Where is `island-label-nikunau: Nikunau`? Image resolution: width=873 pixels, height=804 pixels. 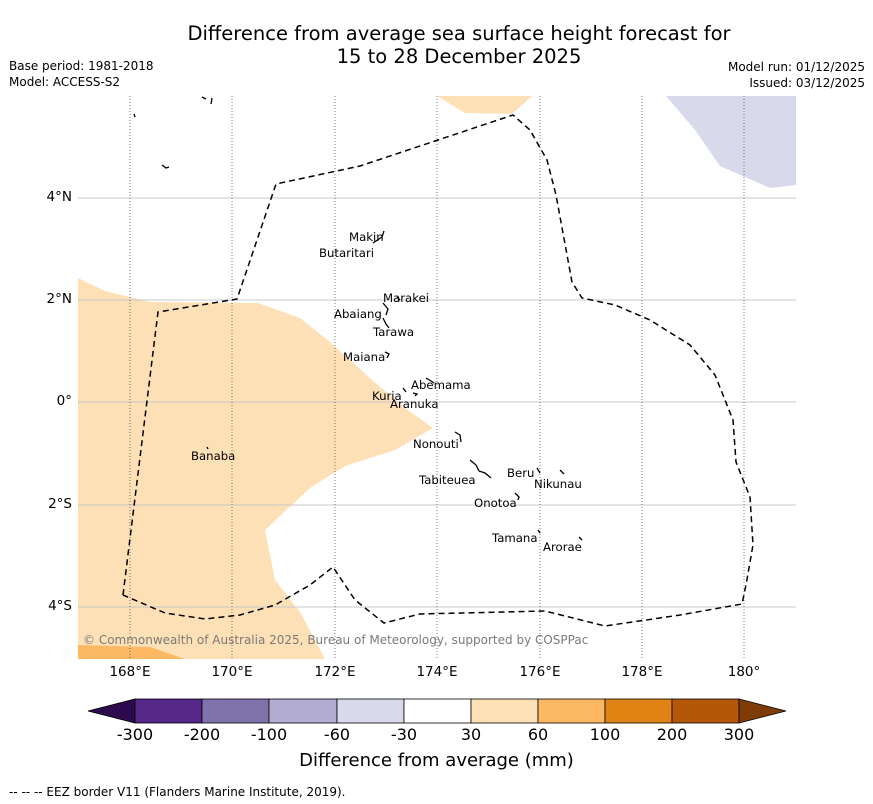 island-label-nikunau: Nikunau is located at coordinates (558, 484).